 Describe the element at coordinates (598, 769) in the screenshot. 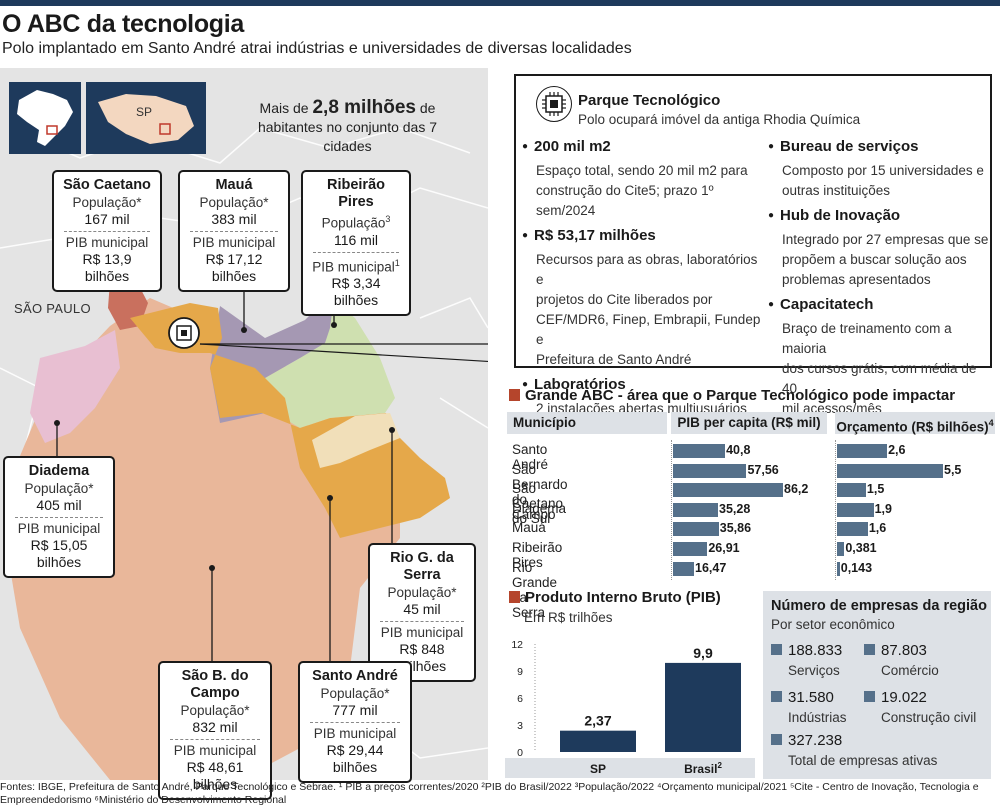

I see `pib-category-label: SP` at that location.